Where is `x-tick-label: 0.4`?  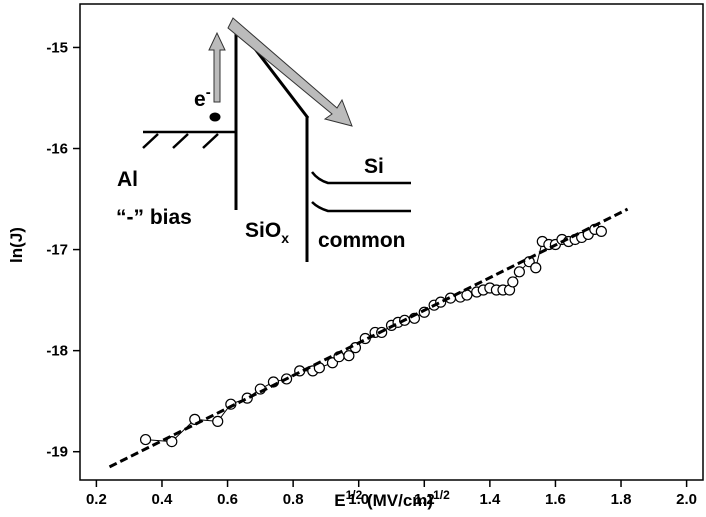 x-tick-label: 0.4 is located at coordinates (163, 499).